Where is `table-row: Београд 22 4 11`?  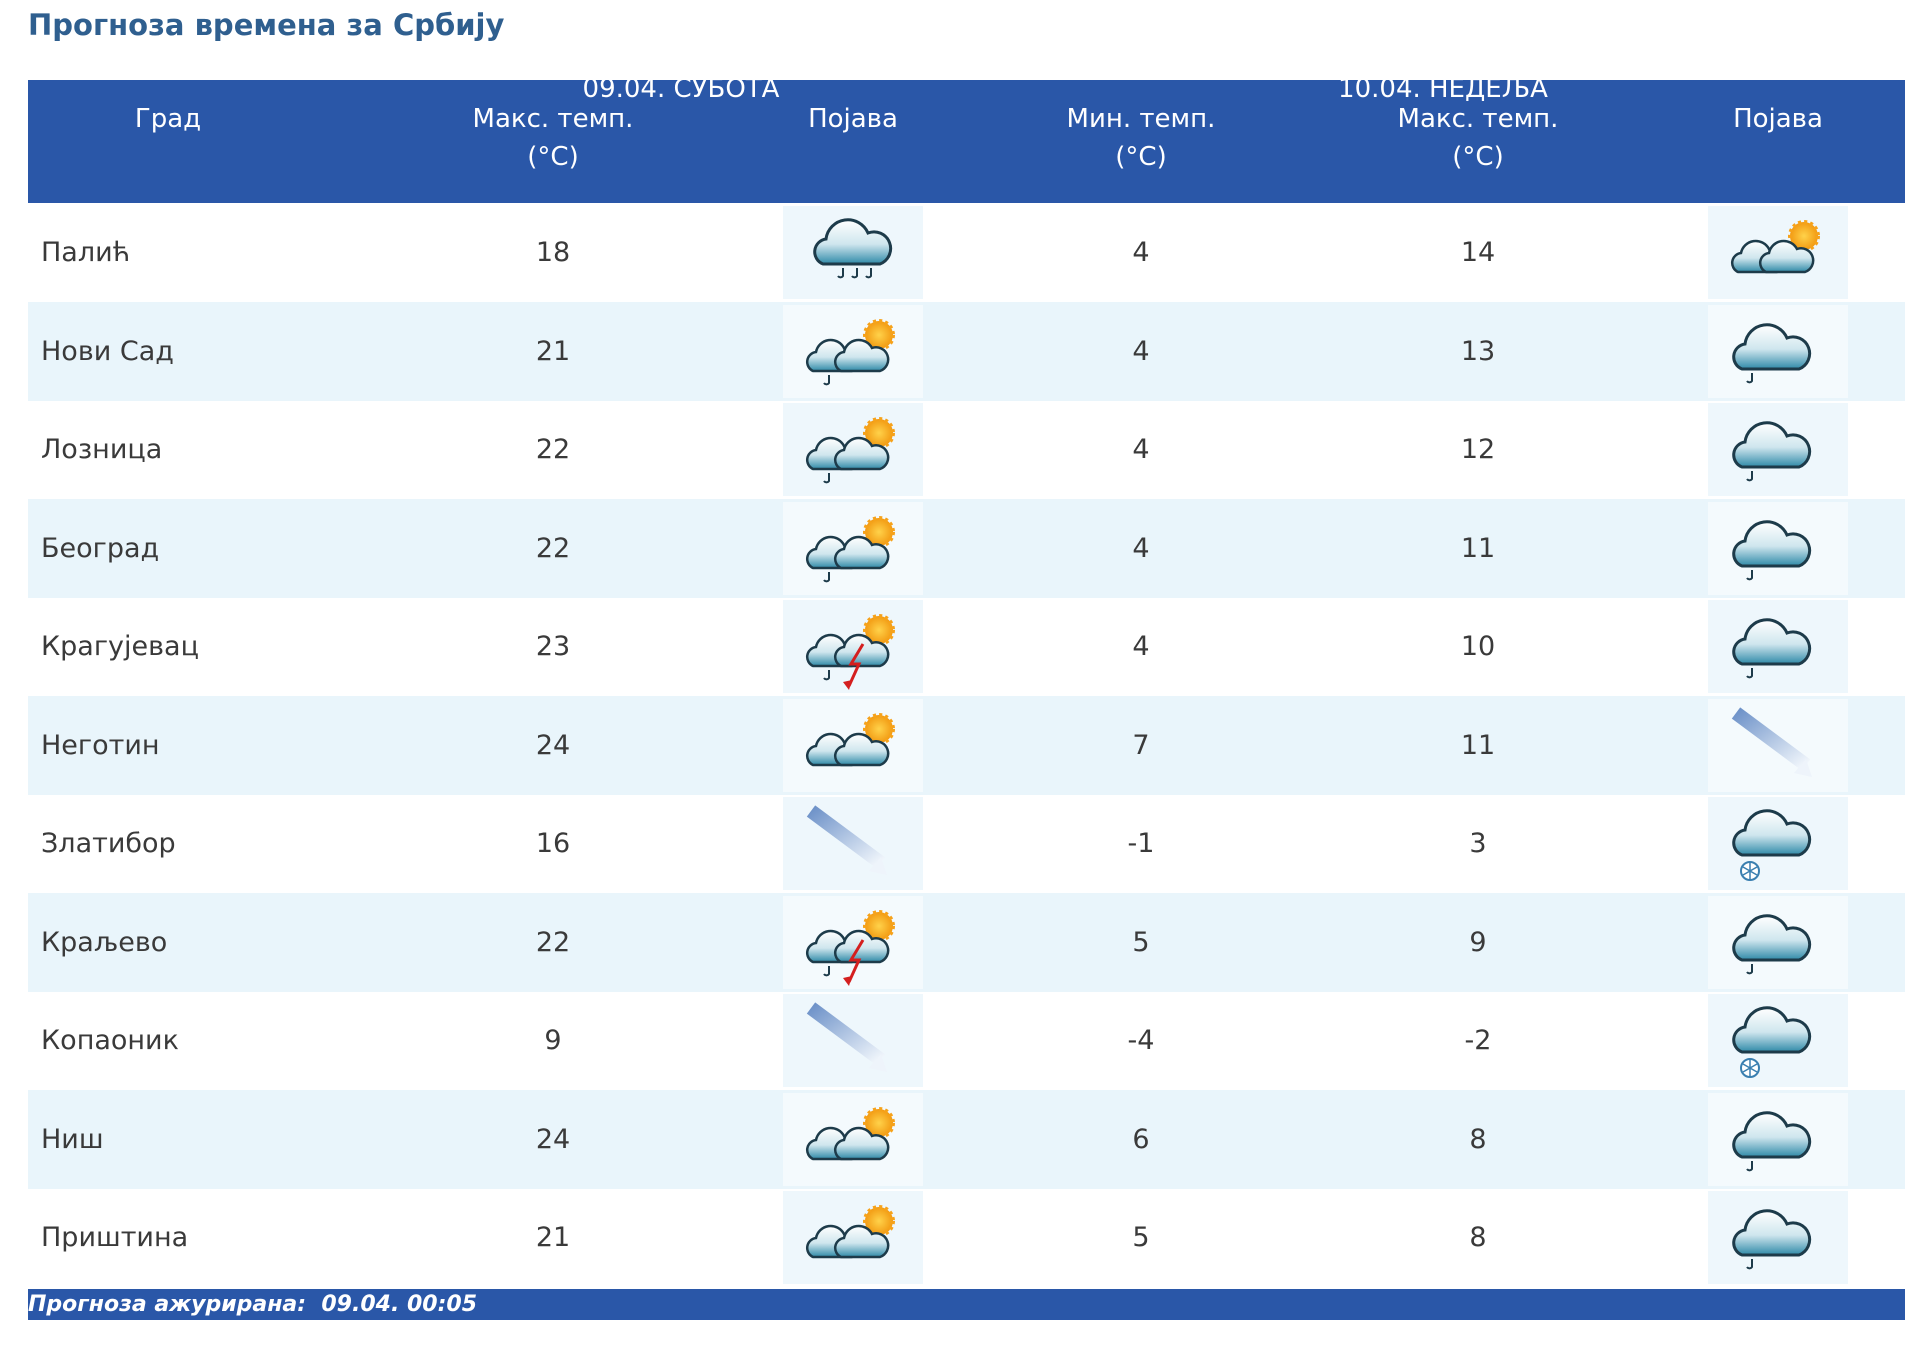
table-row: Београд 22 4 11 is located at coordinates (966, 548).